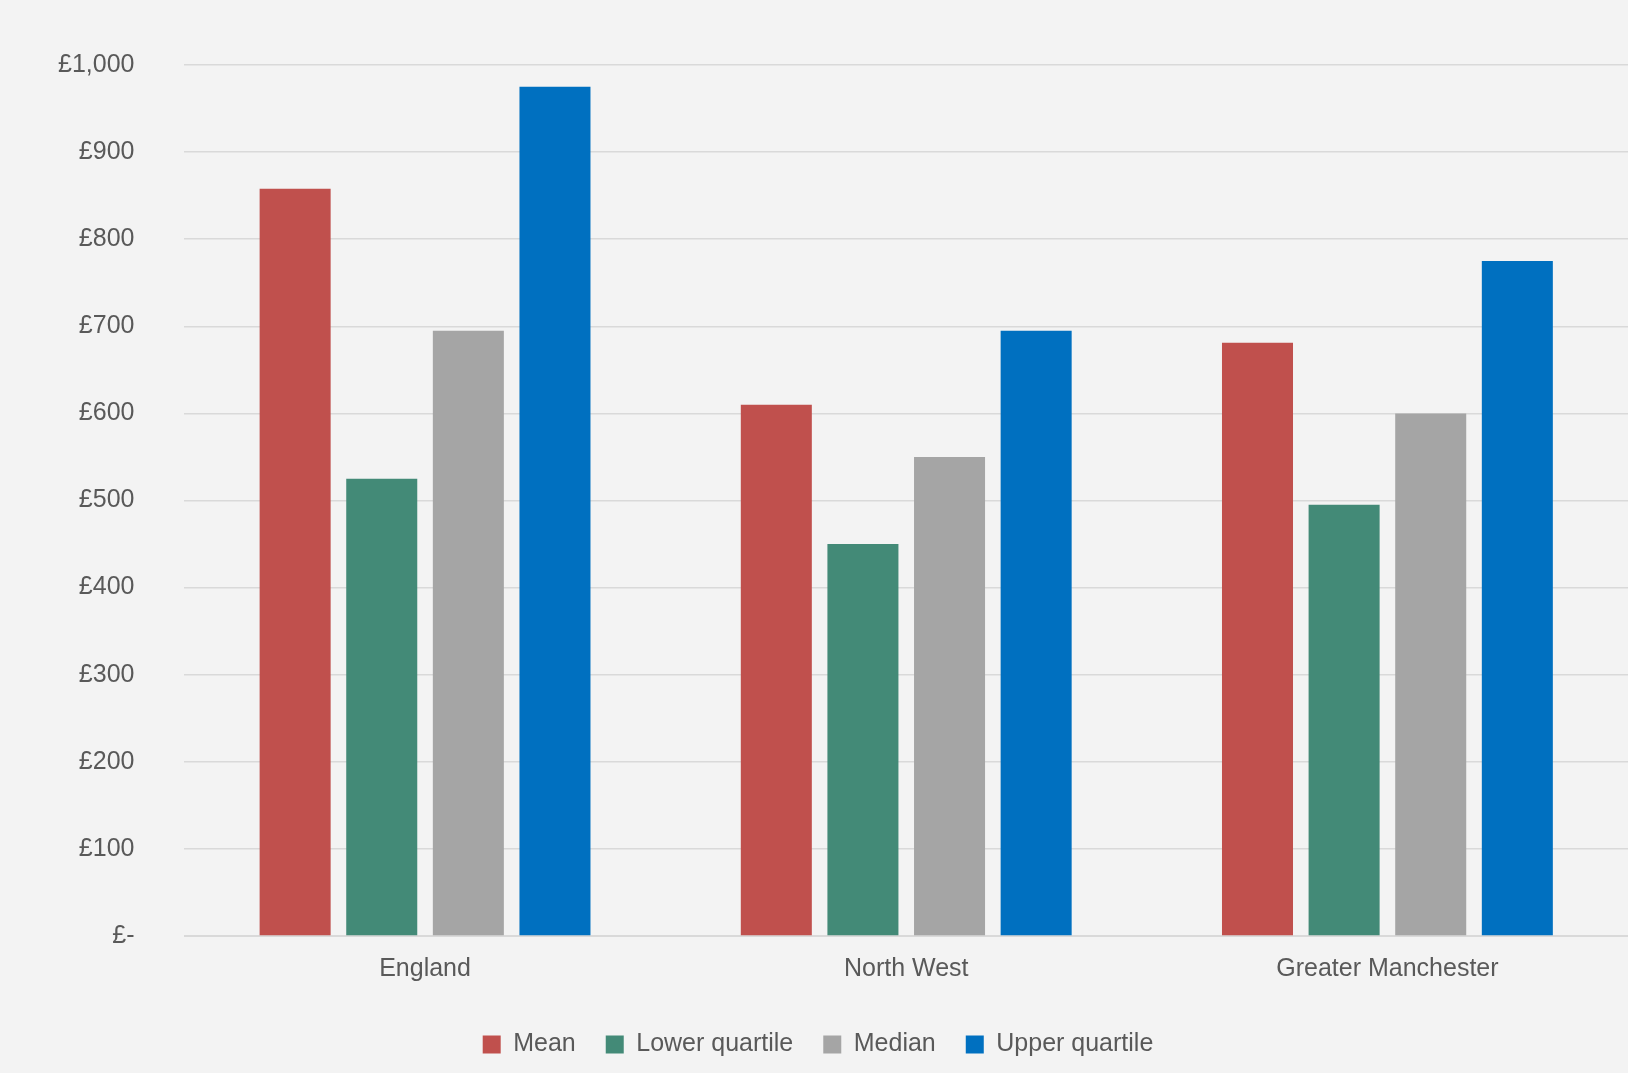  Describe the element at coordinates (106, 149) in the screenshot. I see `y-tick-label: £900` at that location.